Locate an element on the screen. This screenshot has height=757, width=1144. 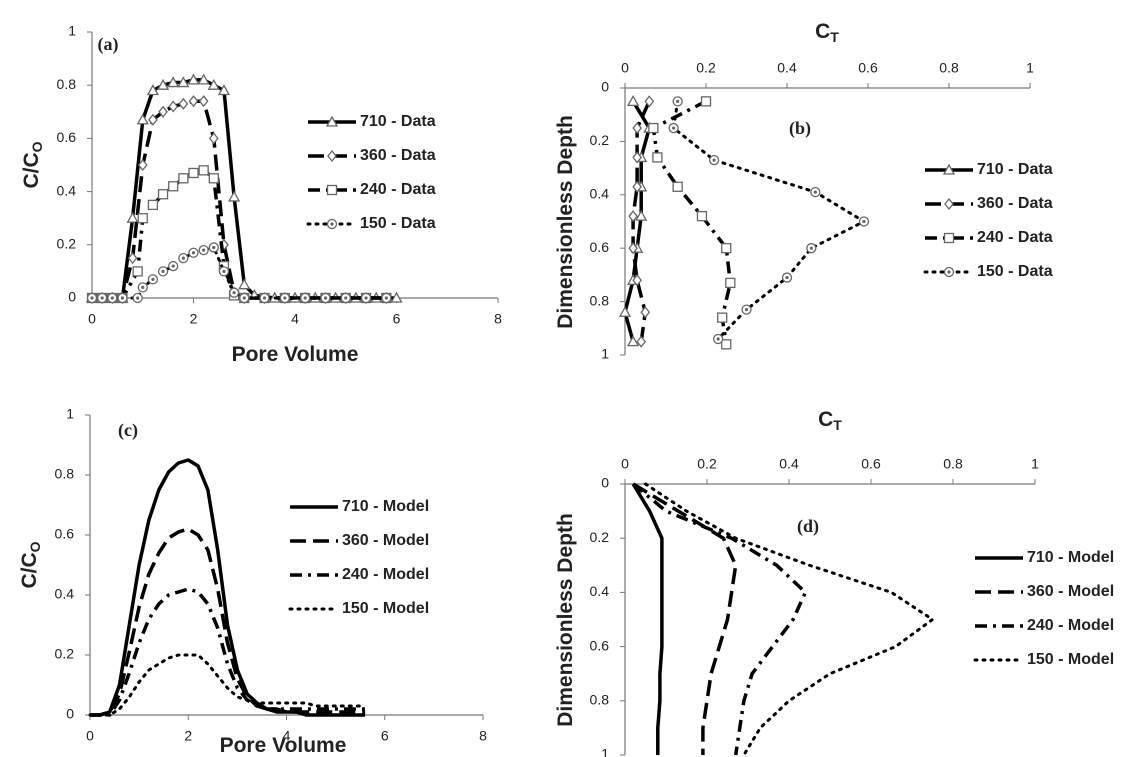
legend-label: 360 - Model is located at coordinates (1070, 591).